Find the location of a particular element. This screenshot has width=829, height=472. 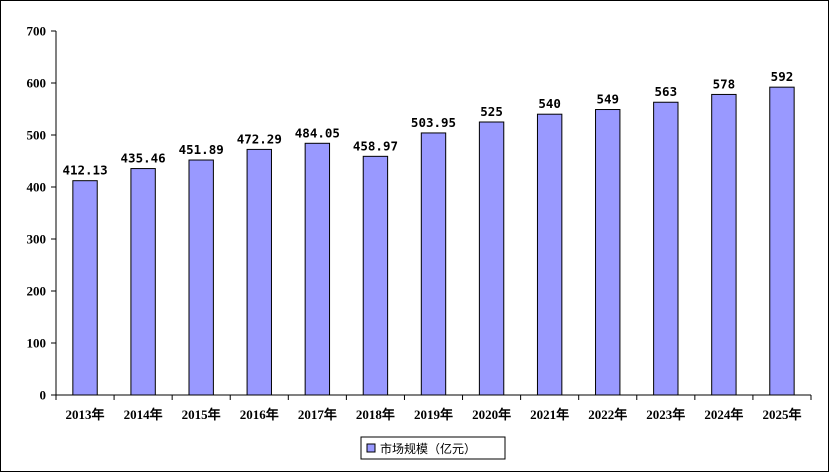

y-tick-label: 500 is located at coordinates (37, 135).